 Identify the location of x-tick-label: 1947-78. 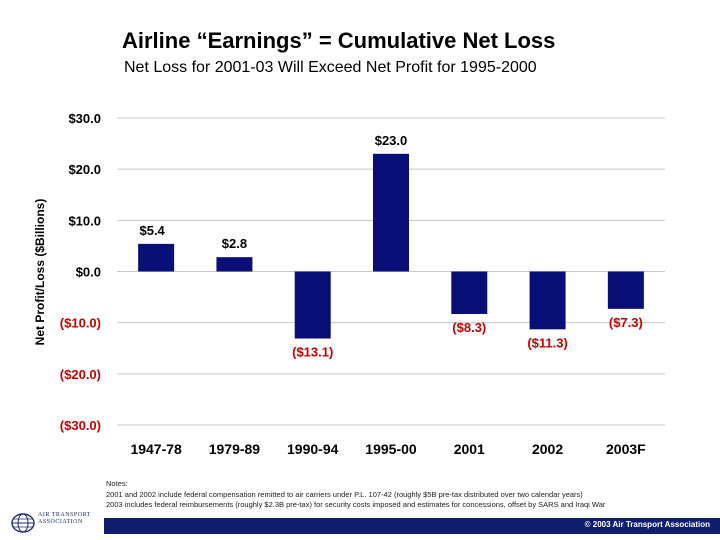
(156, 449).